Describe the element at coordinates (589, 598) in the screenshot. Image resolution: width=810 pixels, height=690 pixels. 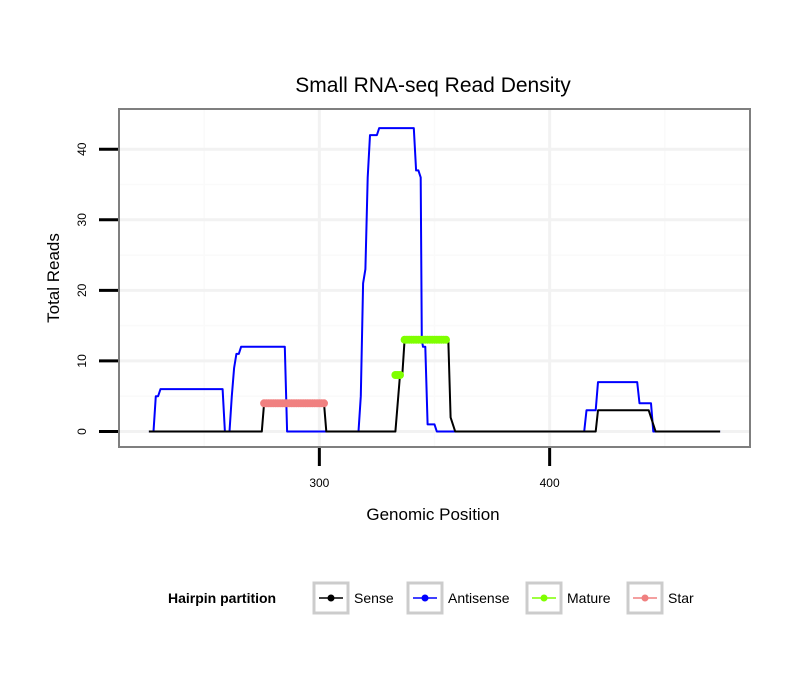
I see `legend-label-mature: Mature` at that location.